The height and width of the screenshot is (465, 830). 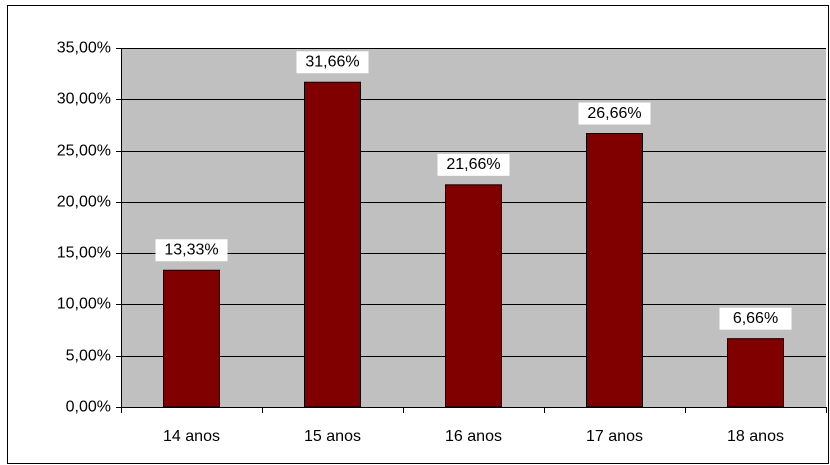 I want to click on x-tick-label: 18 anos, so click(x=755, y=436).